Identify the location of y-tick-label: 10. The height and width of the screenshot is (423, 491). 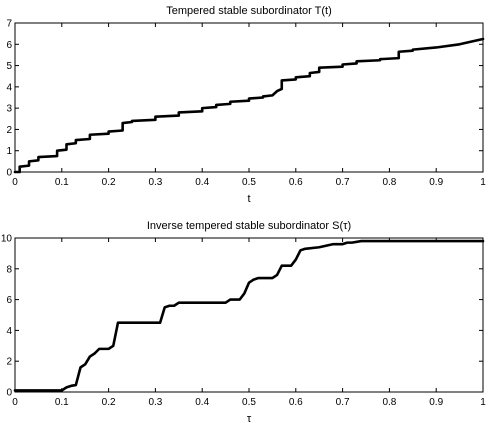
(7, 239).